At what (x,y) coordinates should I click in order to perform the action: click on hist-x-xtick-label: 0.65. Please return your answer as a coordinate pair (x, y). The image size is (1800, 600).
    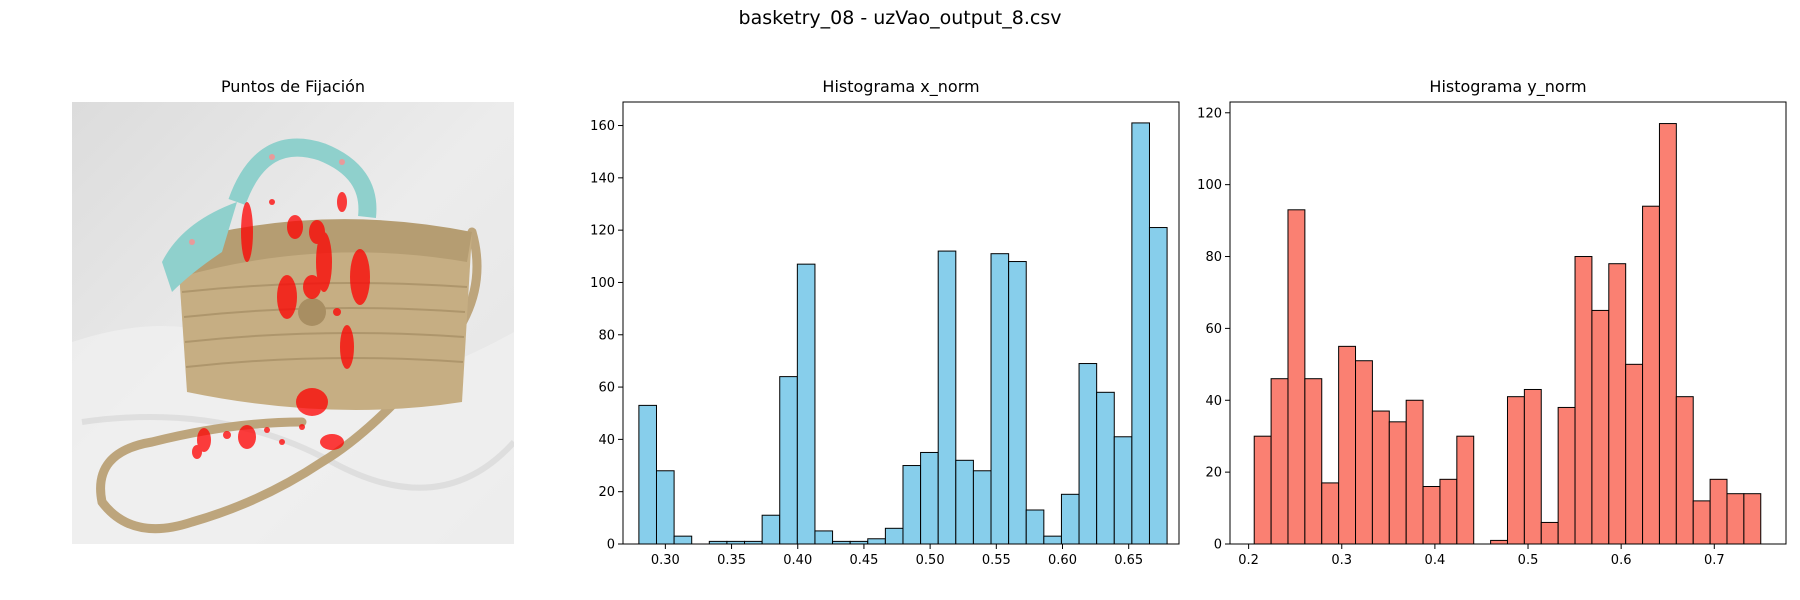
    Looking at the image, I should click on (1128, 560).